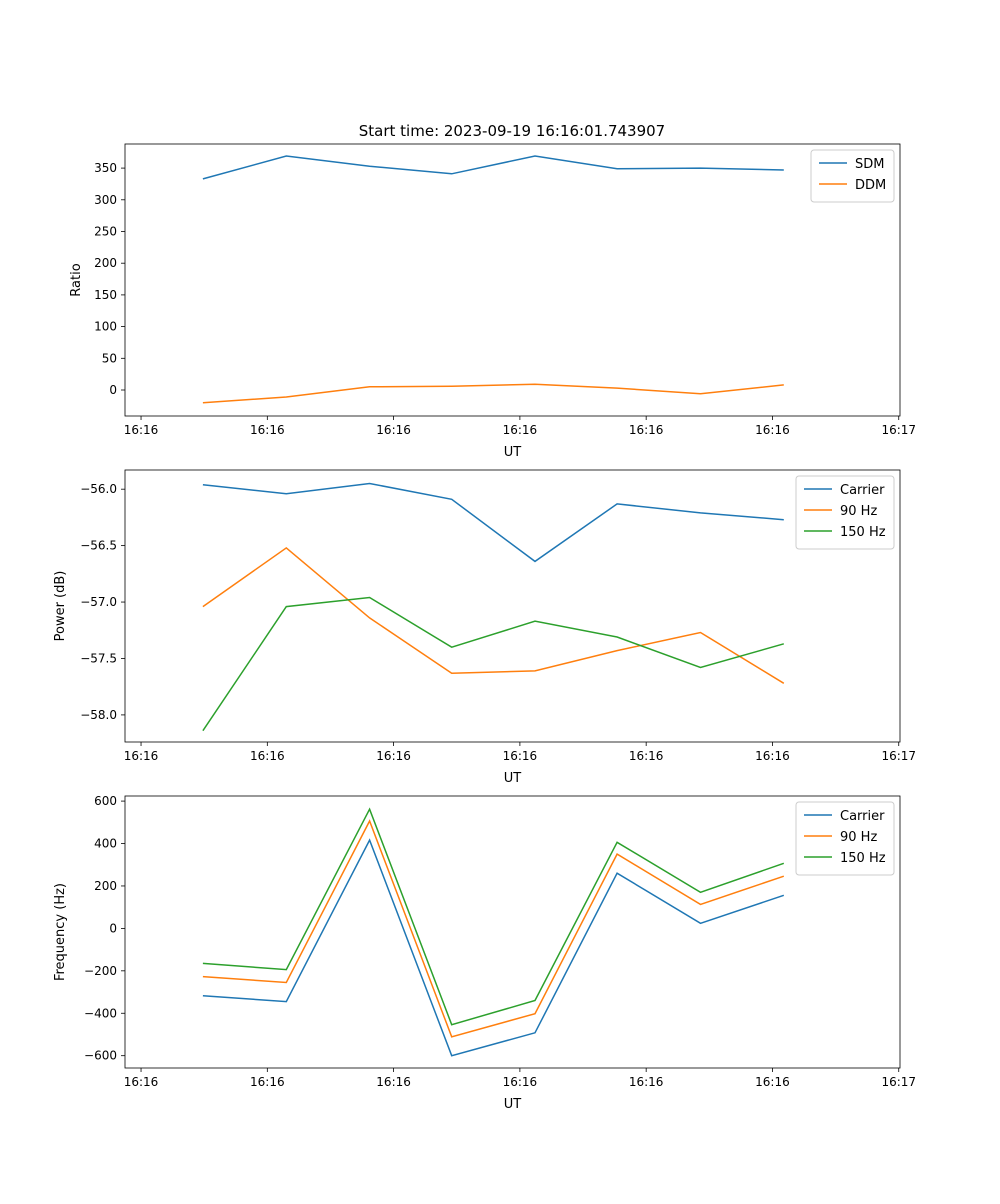 This screenshot has height=1204, width=1000. What do you see at coordinates (100, 971) in the screenshot?
I see `y-tick-label: −200` at bounding box center [100, 971].